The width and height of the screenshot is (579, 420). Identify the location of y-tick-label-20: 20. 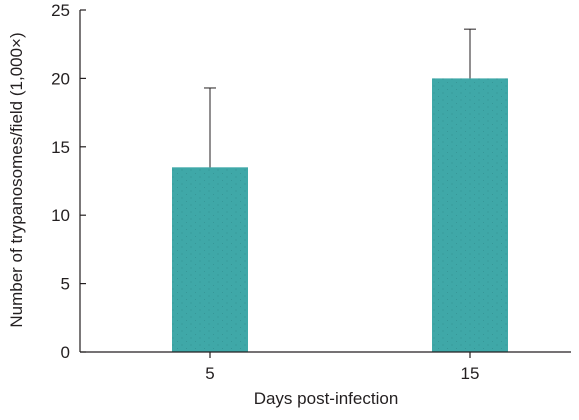
(60, 78).